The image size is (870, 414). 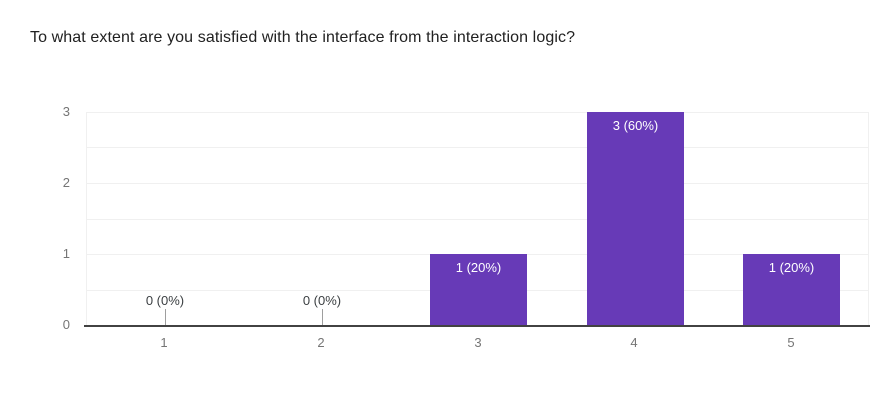 I want to click on x-axis-line, so click(x=477, y=326).